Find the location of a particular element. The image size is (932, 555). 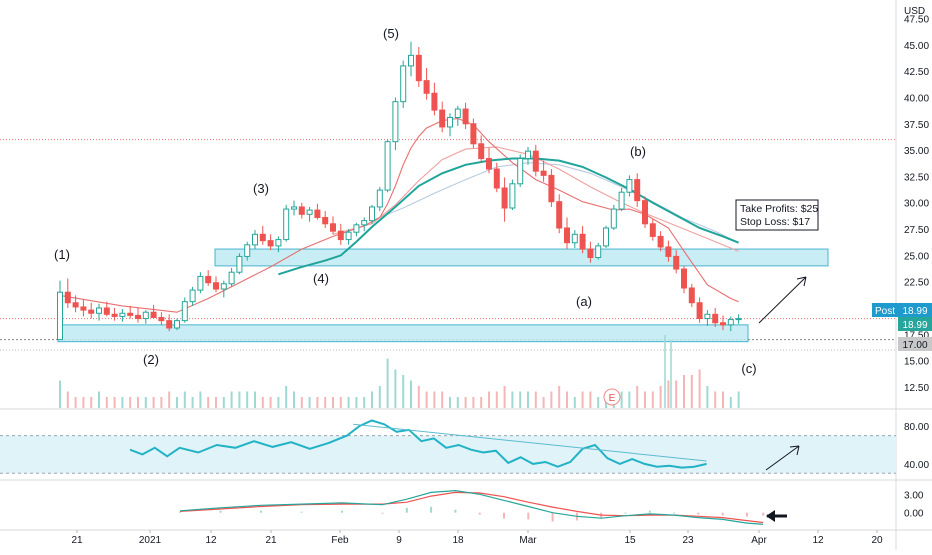

time-tick-label: 23 is located at coordinates (688, 540).